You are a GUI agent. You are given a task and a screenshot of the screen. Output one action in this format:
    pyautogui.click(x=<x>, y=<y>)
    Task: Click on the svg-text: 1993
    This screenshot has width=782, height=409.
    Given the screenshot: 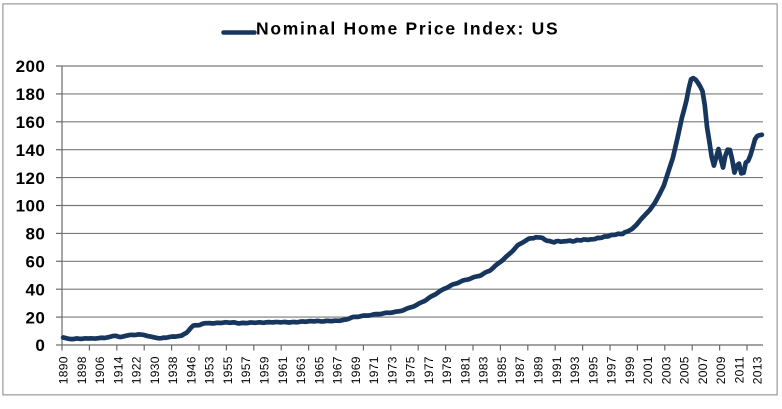 What is the action you would take?
    pyautogui.click(x=575, y=370)
    